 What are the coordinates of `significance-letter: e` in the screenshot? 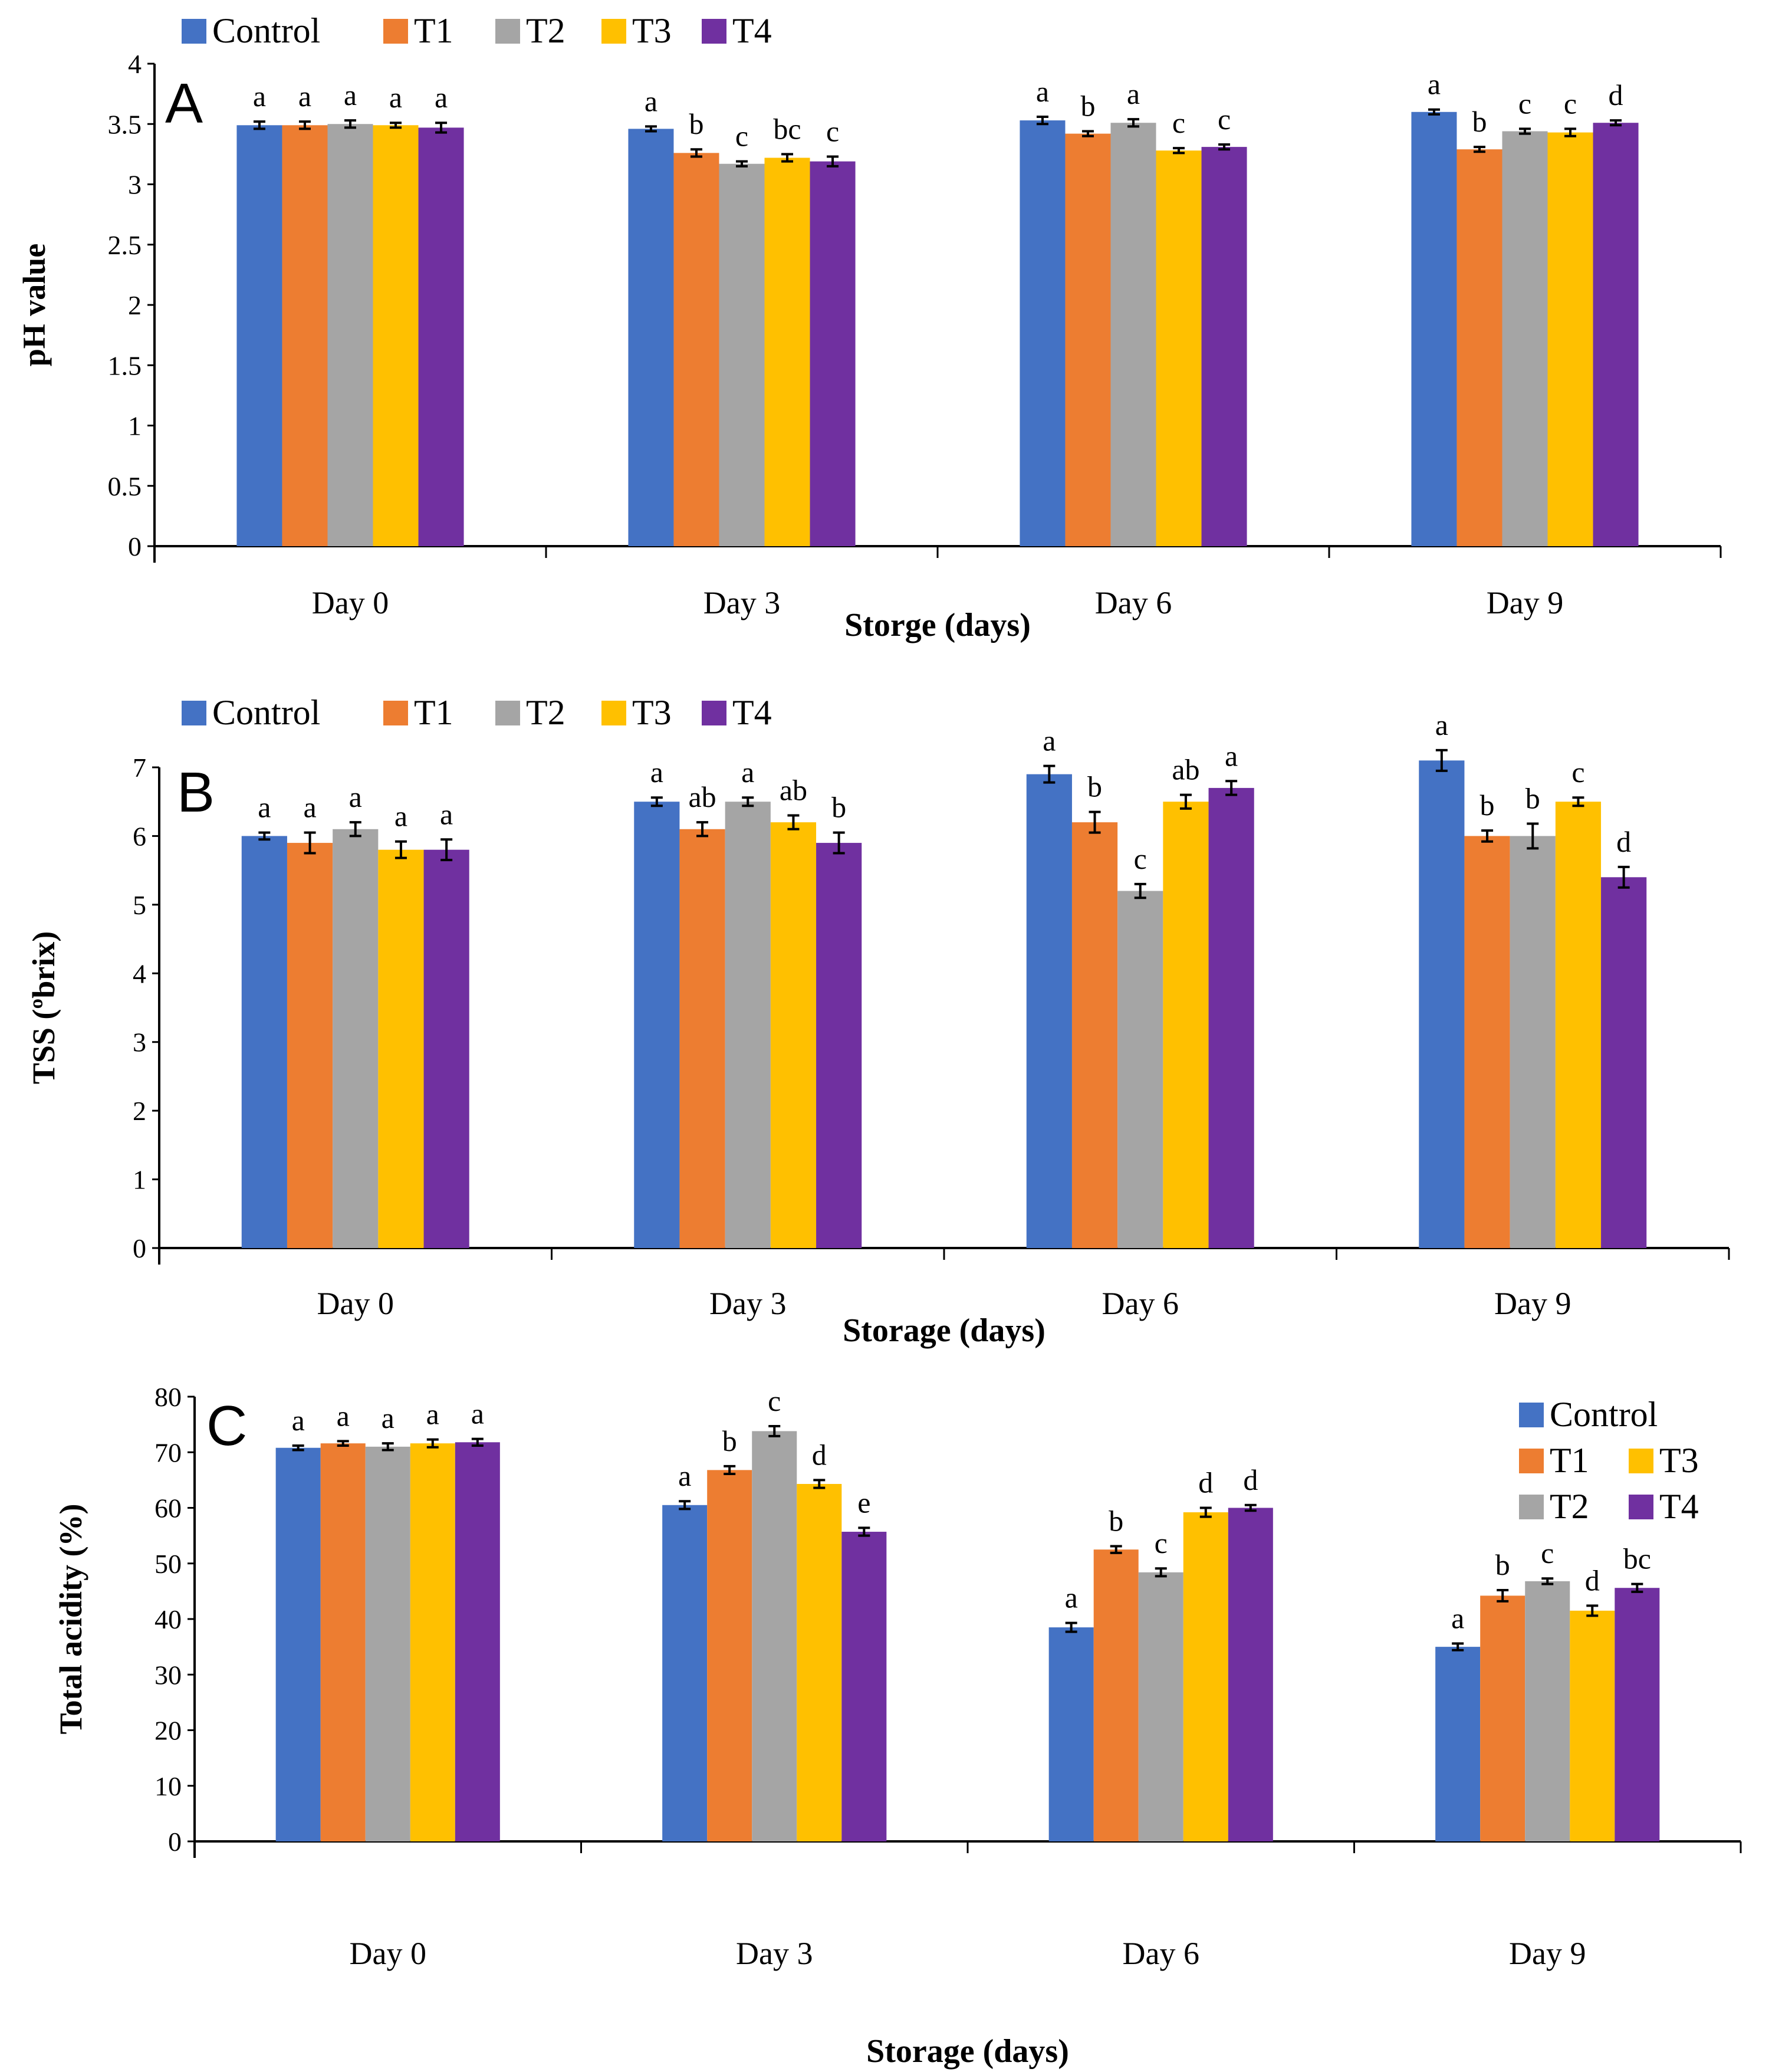 It's located at (863, 1502).